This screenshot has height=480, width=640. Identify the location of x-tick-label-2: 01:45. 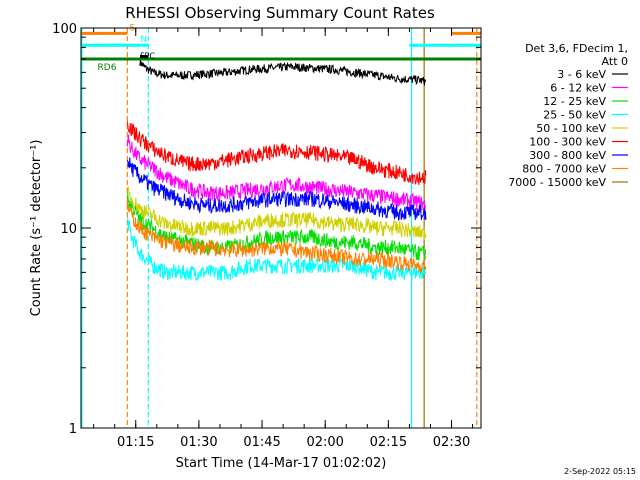
(261, 442).